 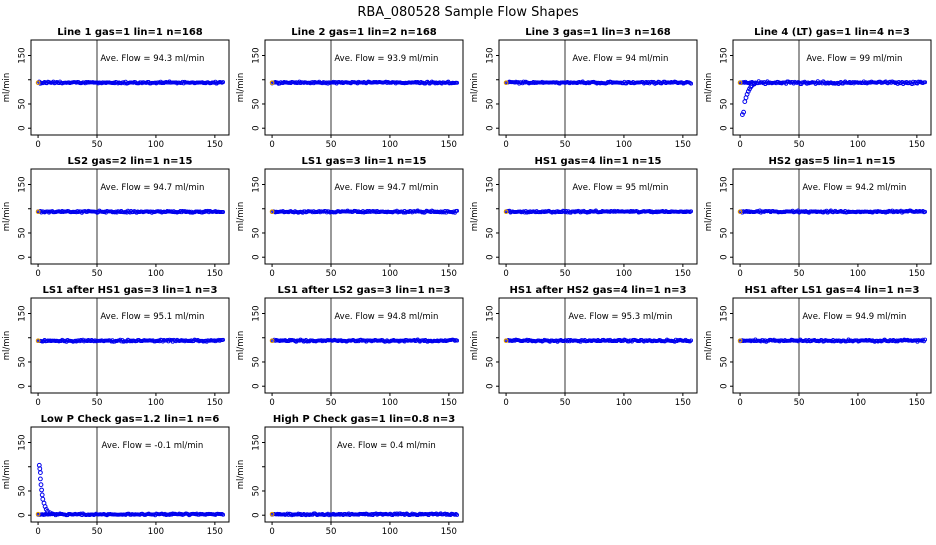 What do you see at coordinates (386, 446) in the screenshot?
I see `ave-flow-annotation: Ave. Flow = 0.4 ml/min` at bounding box center [386, 446].